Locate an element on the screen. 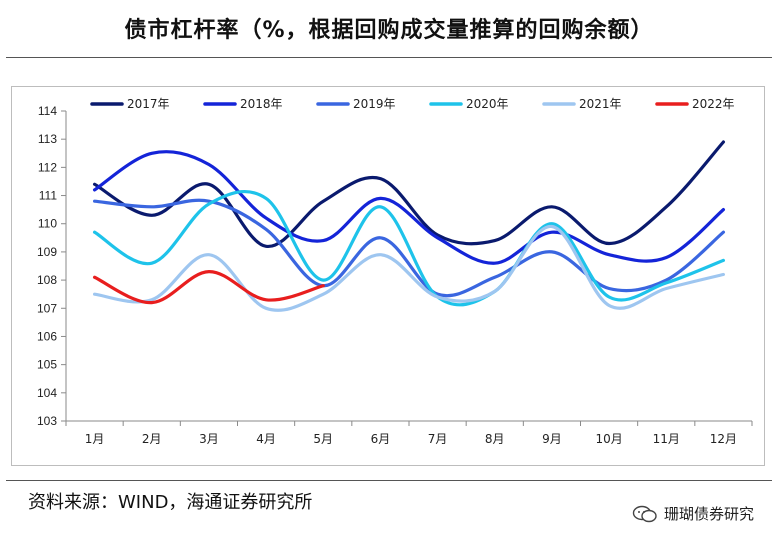 Image resolution: width=778 pixels, height=545 pixels. legend-label: 2021年 is located at coordinates (600, 104).